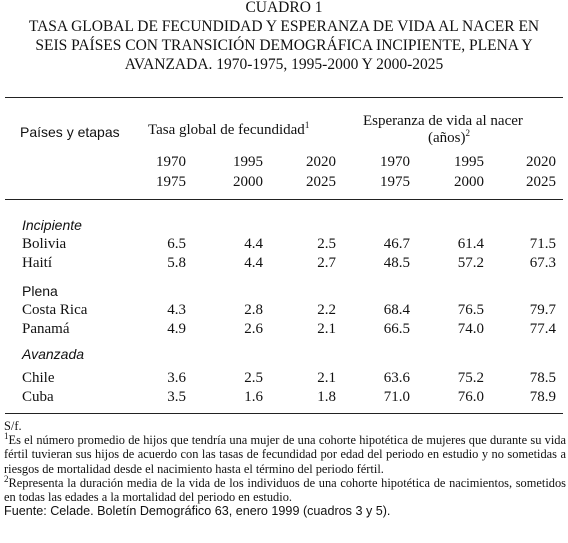 The width and height of the screenshot is (568, 543). Describe the element at coordinates (46, 329) in the screenshot. I see `country-name: Panamá` at that location.